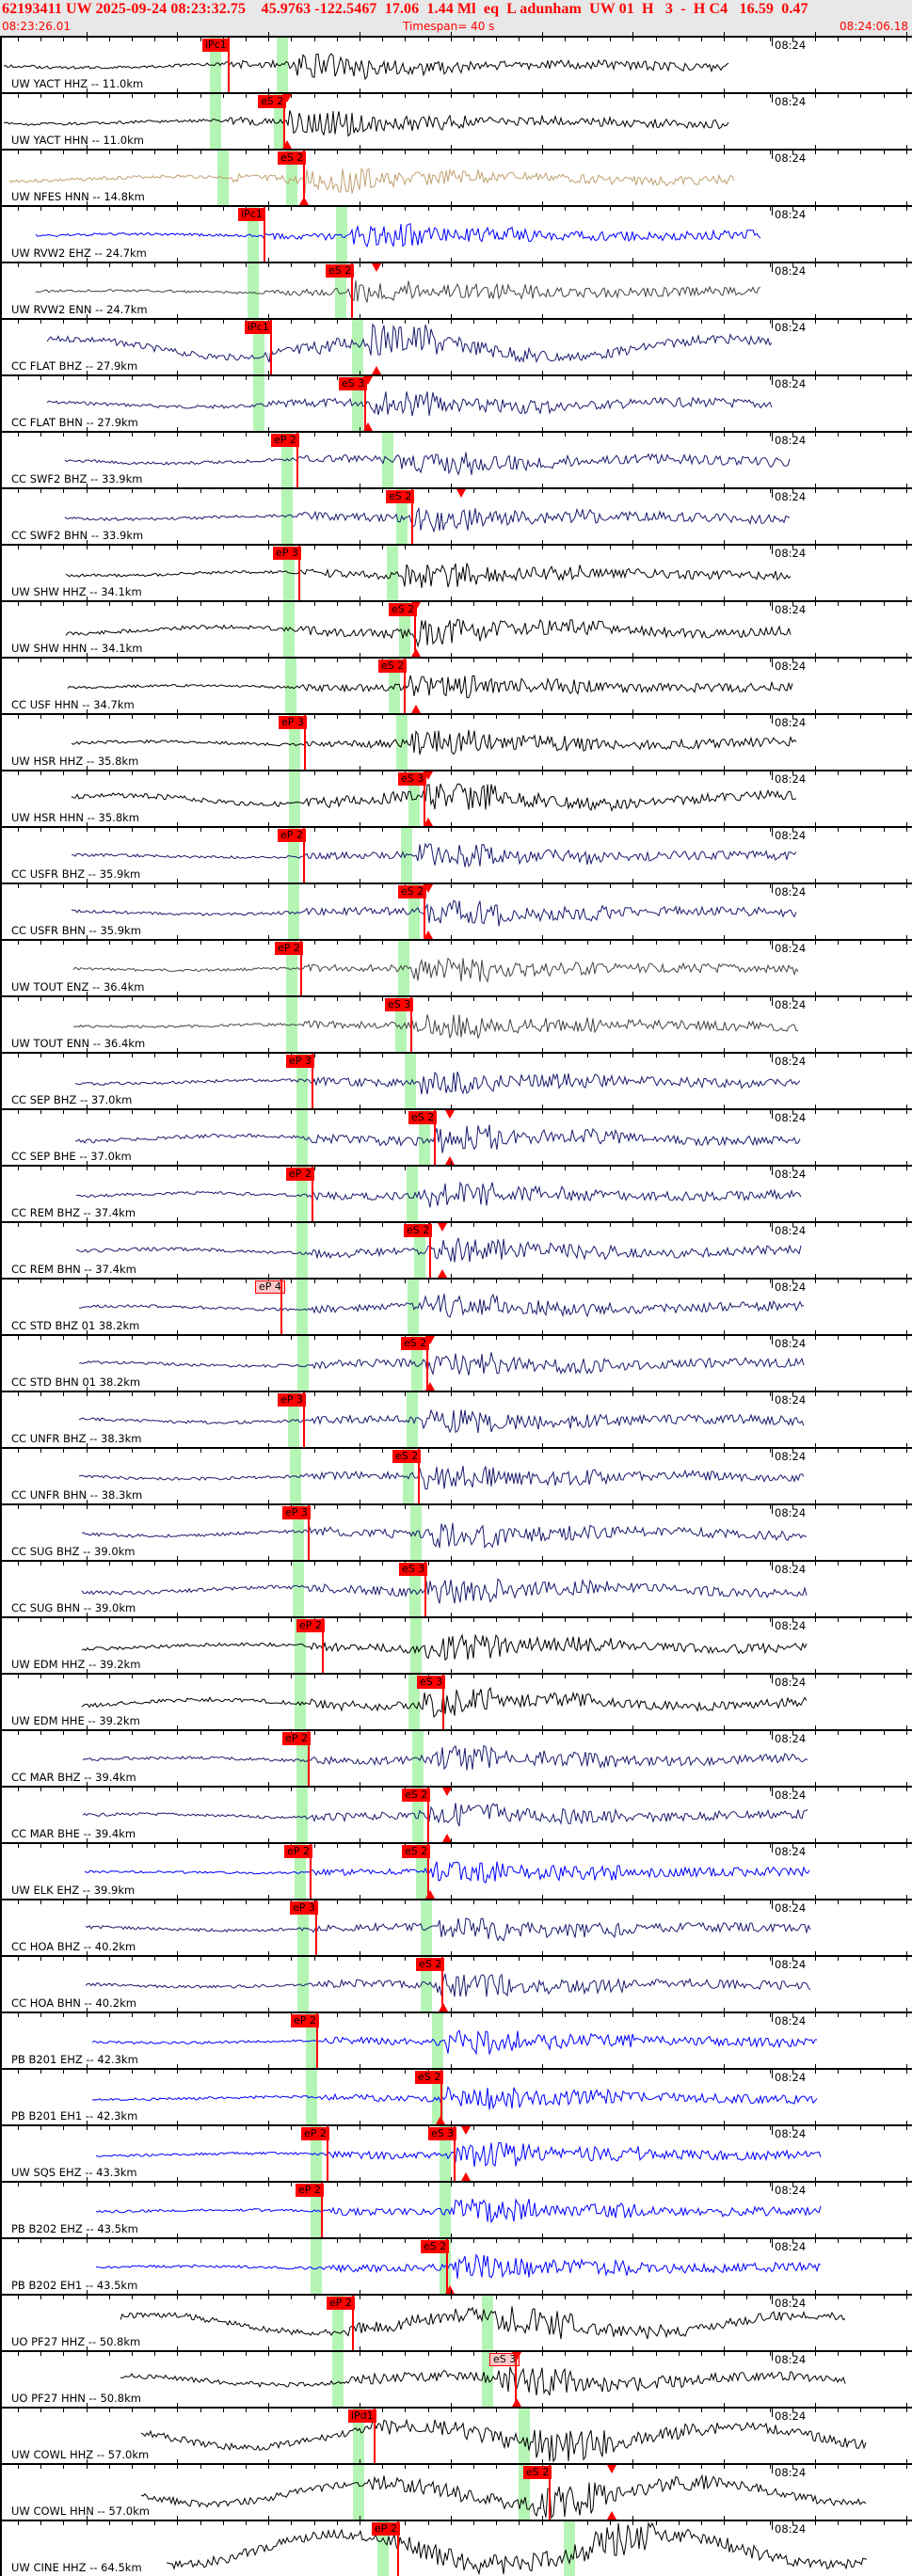 The height and width of the screenshot is (2576, 912). Describe the element at coordinates (457, 1473) in the screenshot. I see `trace-row: eS 2 08:24 CC UNFR BHN -- 38.3km` at that location.